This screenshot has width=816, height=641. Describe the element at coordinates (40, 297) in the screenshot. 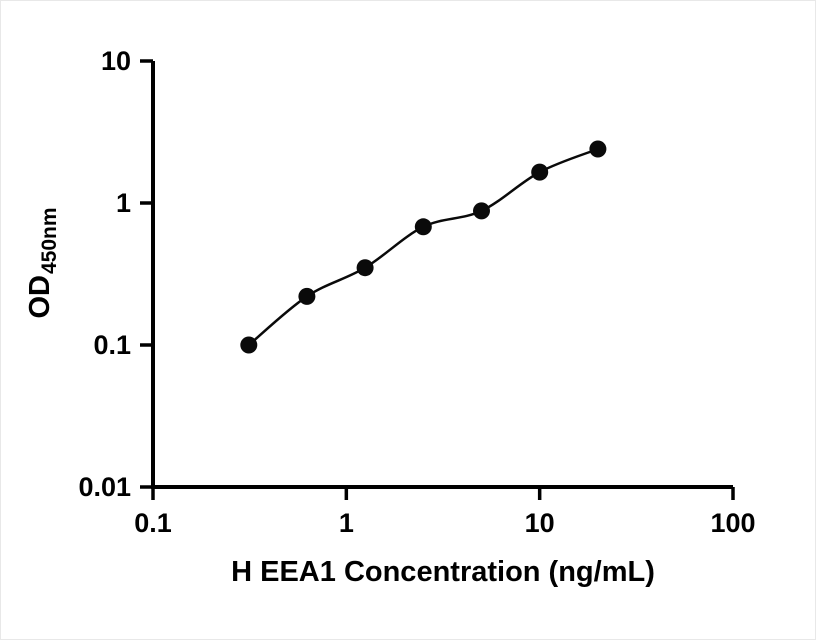

I see `y-axis-title-main: OD` at that location.